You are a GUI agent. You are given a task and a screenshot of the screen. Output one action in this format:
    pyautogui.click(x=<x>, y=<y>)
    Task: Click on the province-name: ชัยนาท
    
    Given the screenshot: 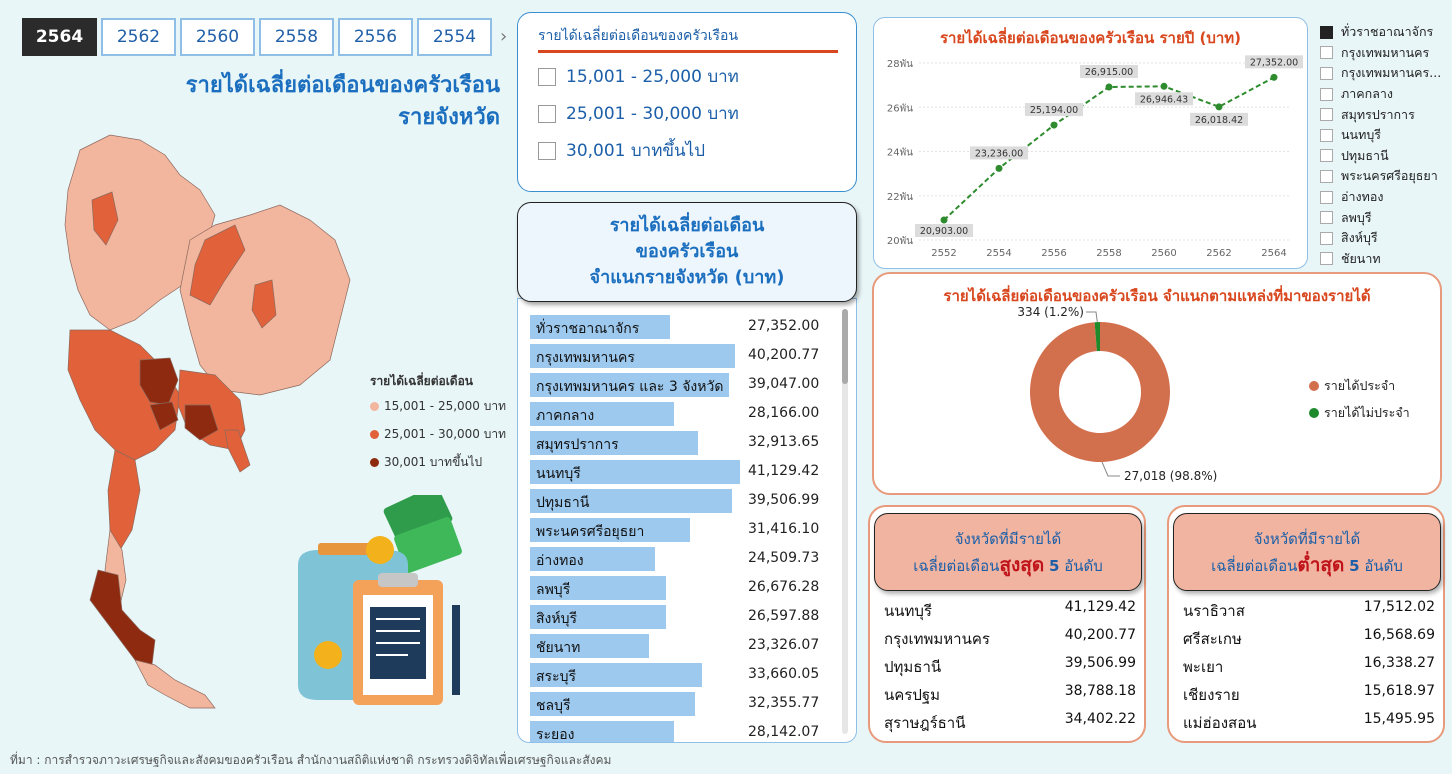 What is the action you would take?
    pyautogui.click(x=558, y=648)
    